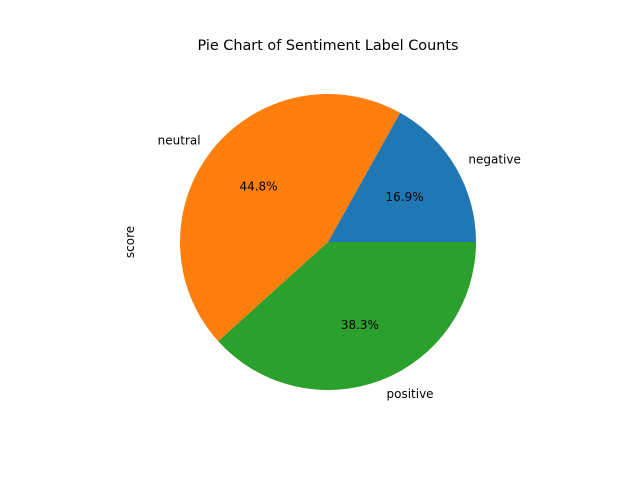  Describe the element at coordinates (347, 316) in the screenshot. I see `pie-slice-positive` at that location.